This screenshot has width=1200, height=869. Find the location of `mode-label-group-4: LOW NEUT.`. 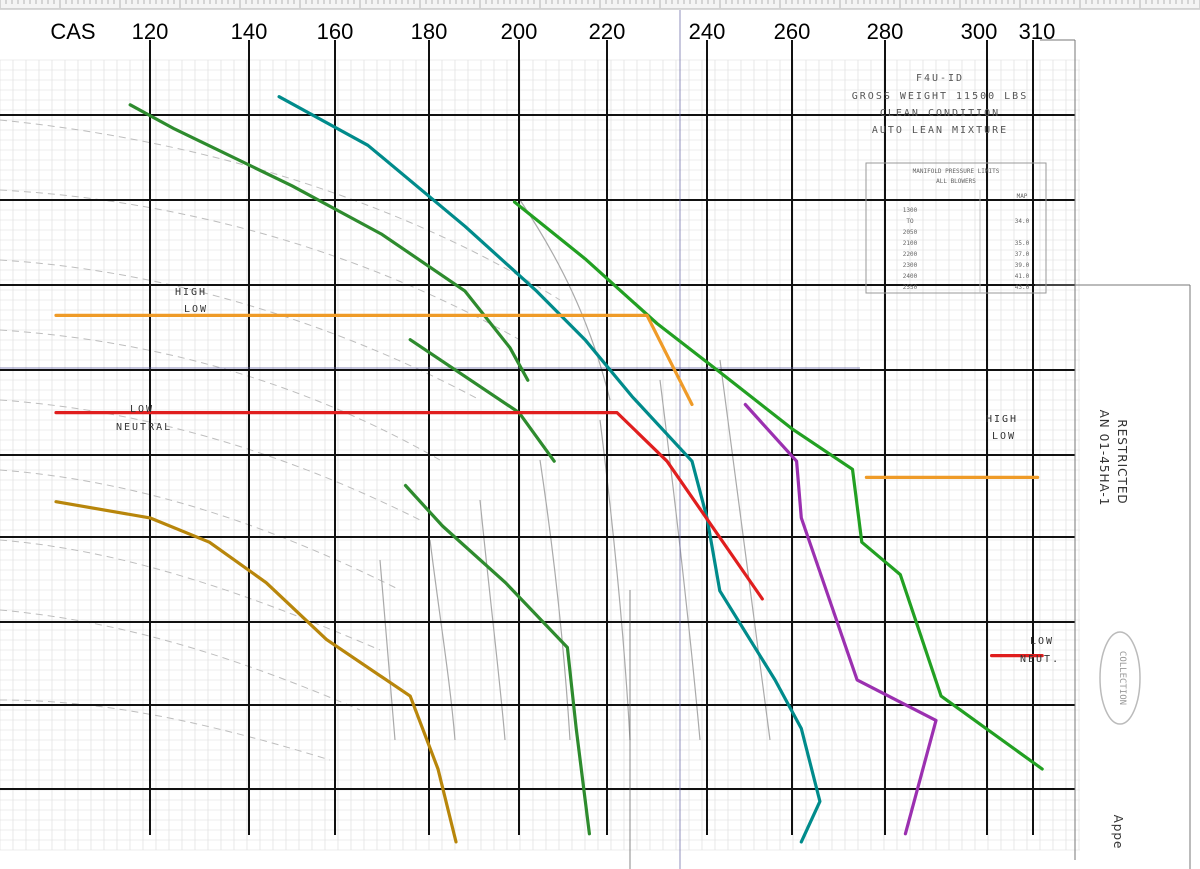

mode-label-group-4: LOW NEUT. is located at coordinates (1040, 650).